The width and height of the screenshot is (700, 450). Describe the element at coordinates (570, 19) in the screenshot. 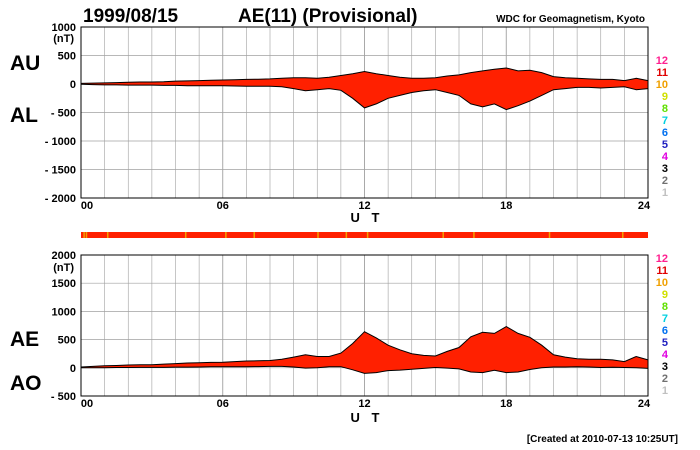

I see `source-label: WDC for Geomagnetism, Kyoto` at that location.